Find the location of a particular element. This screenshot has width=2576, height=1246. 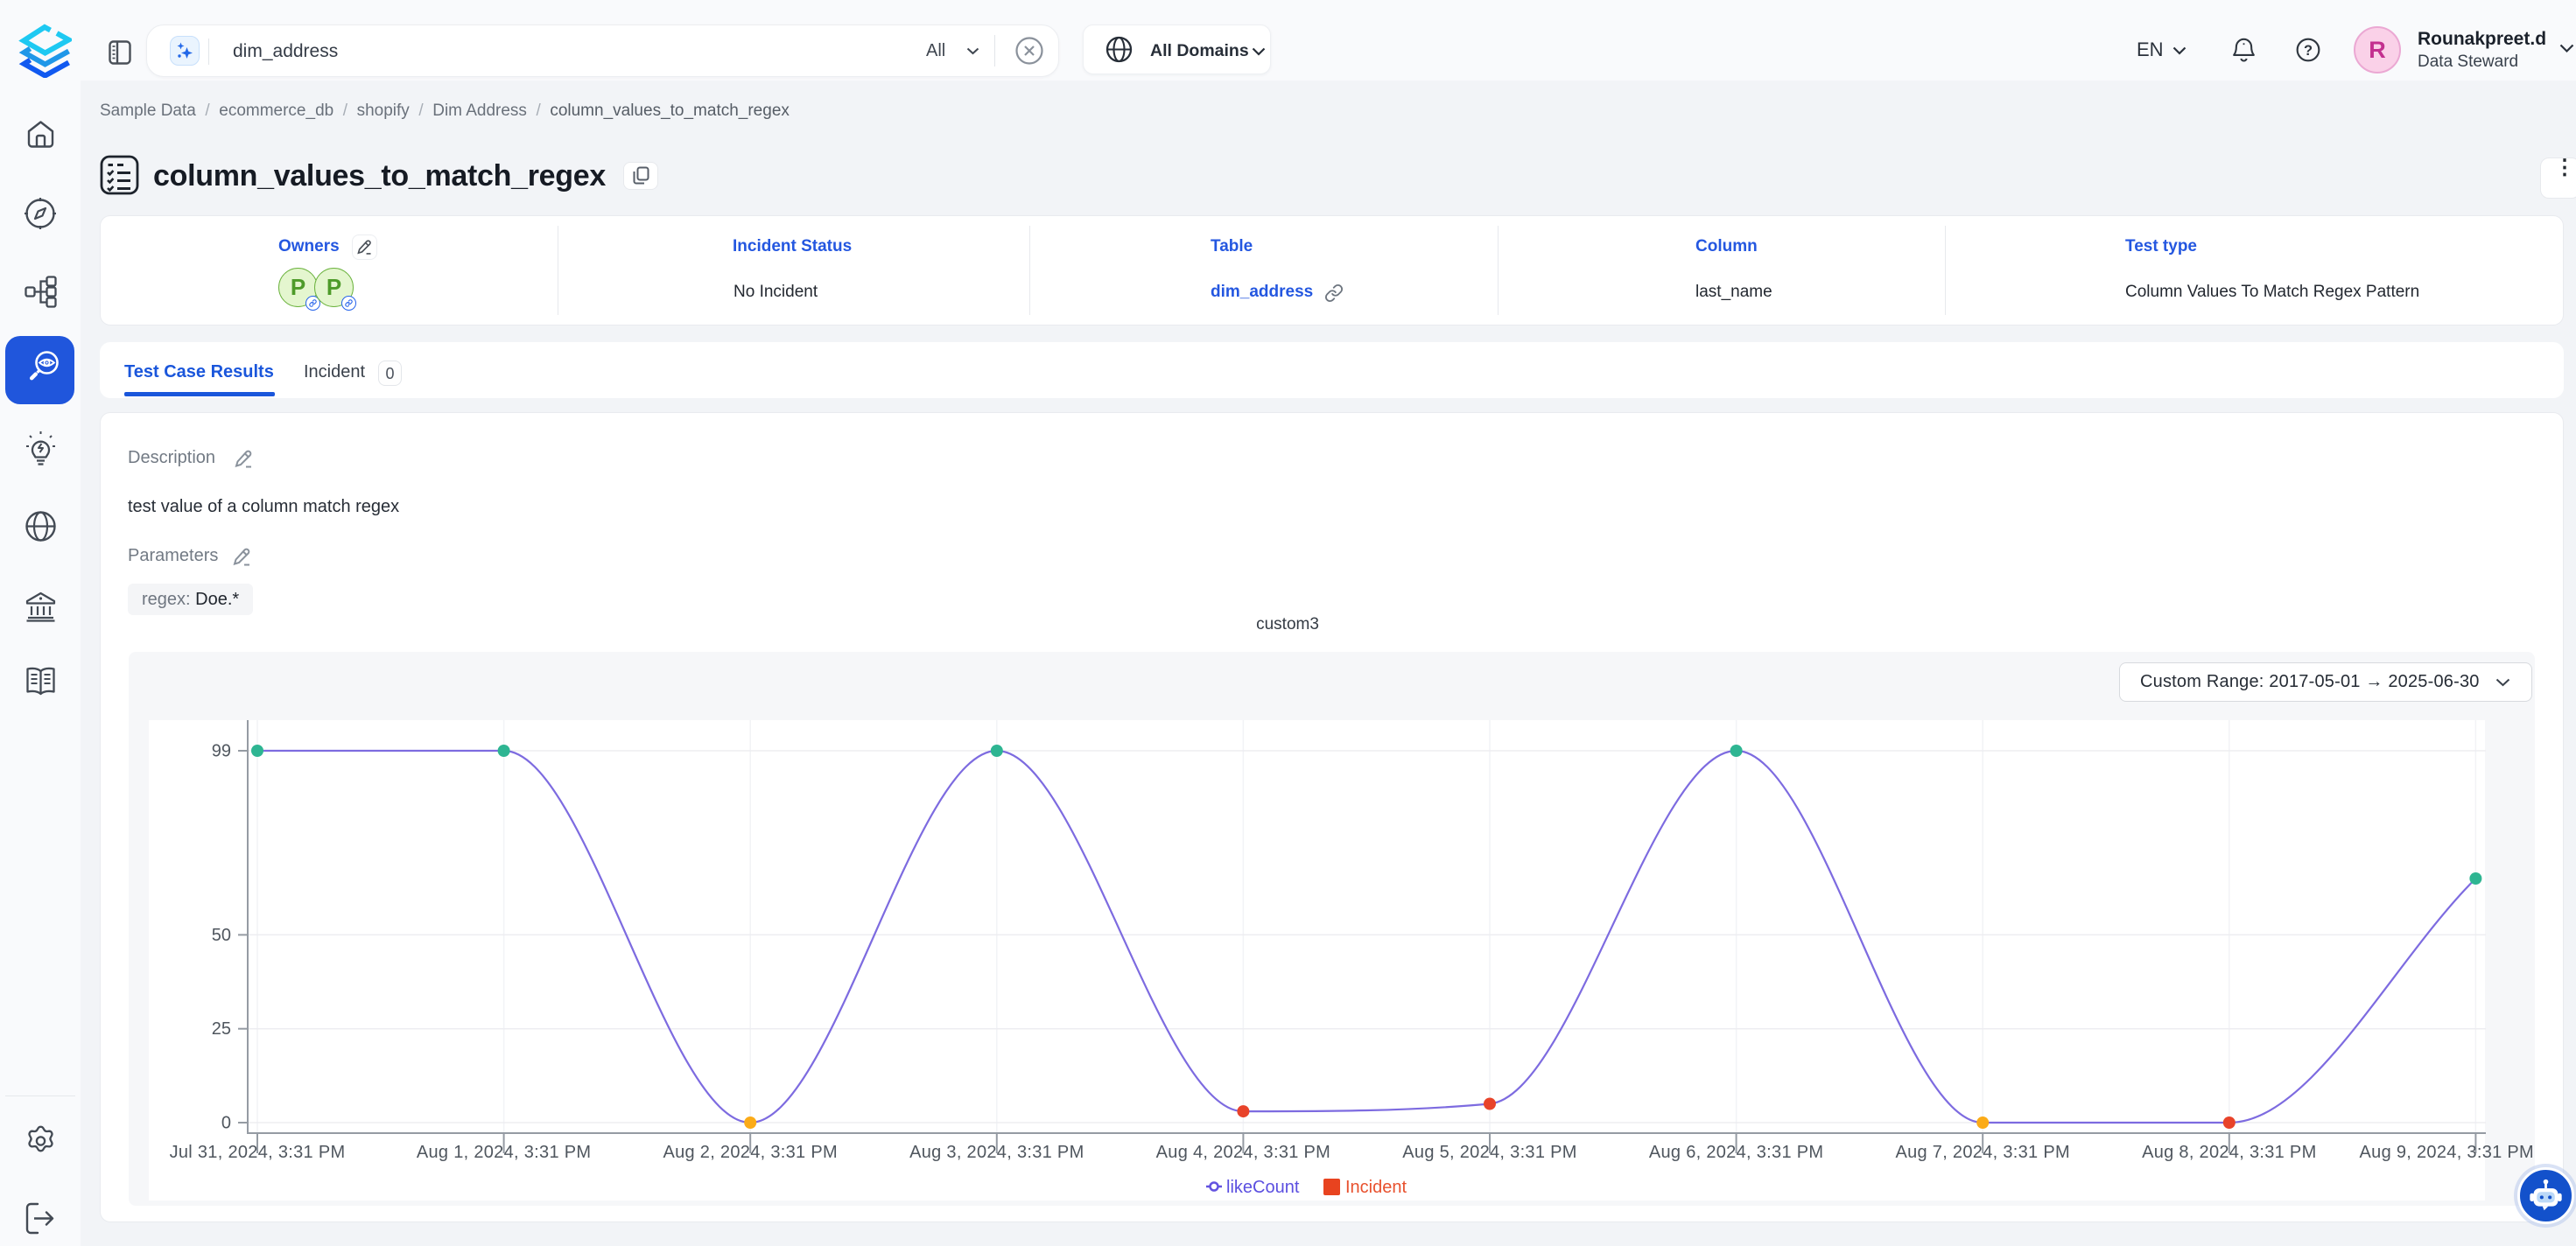

svg-text: Incident is located at coordinates (1376, 1187).